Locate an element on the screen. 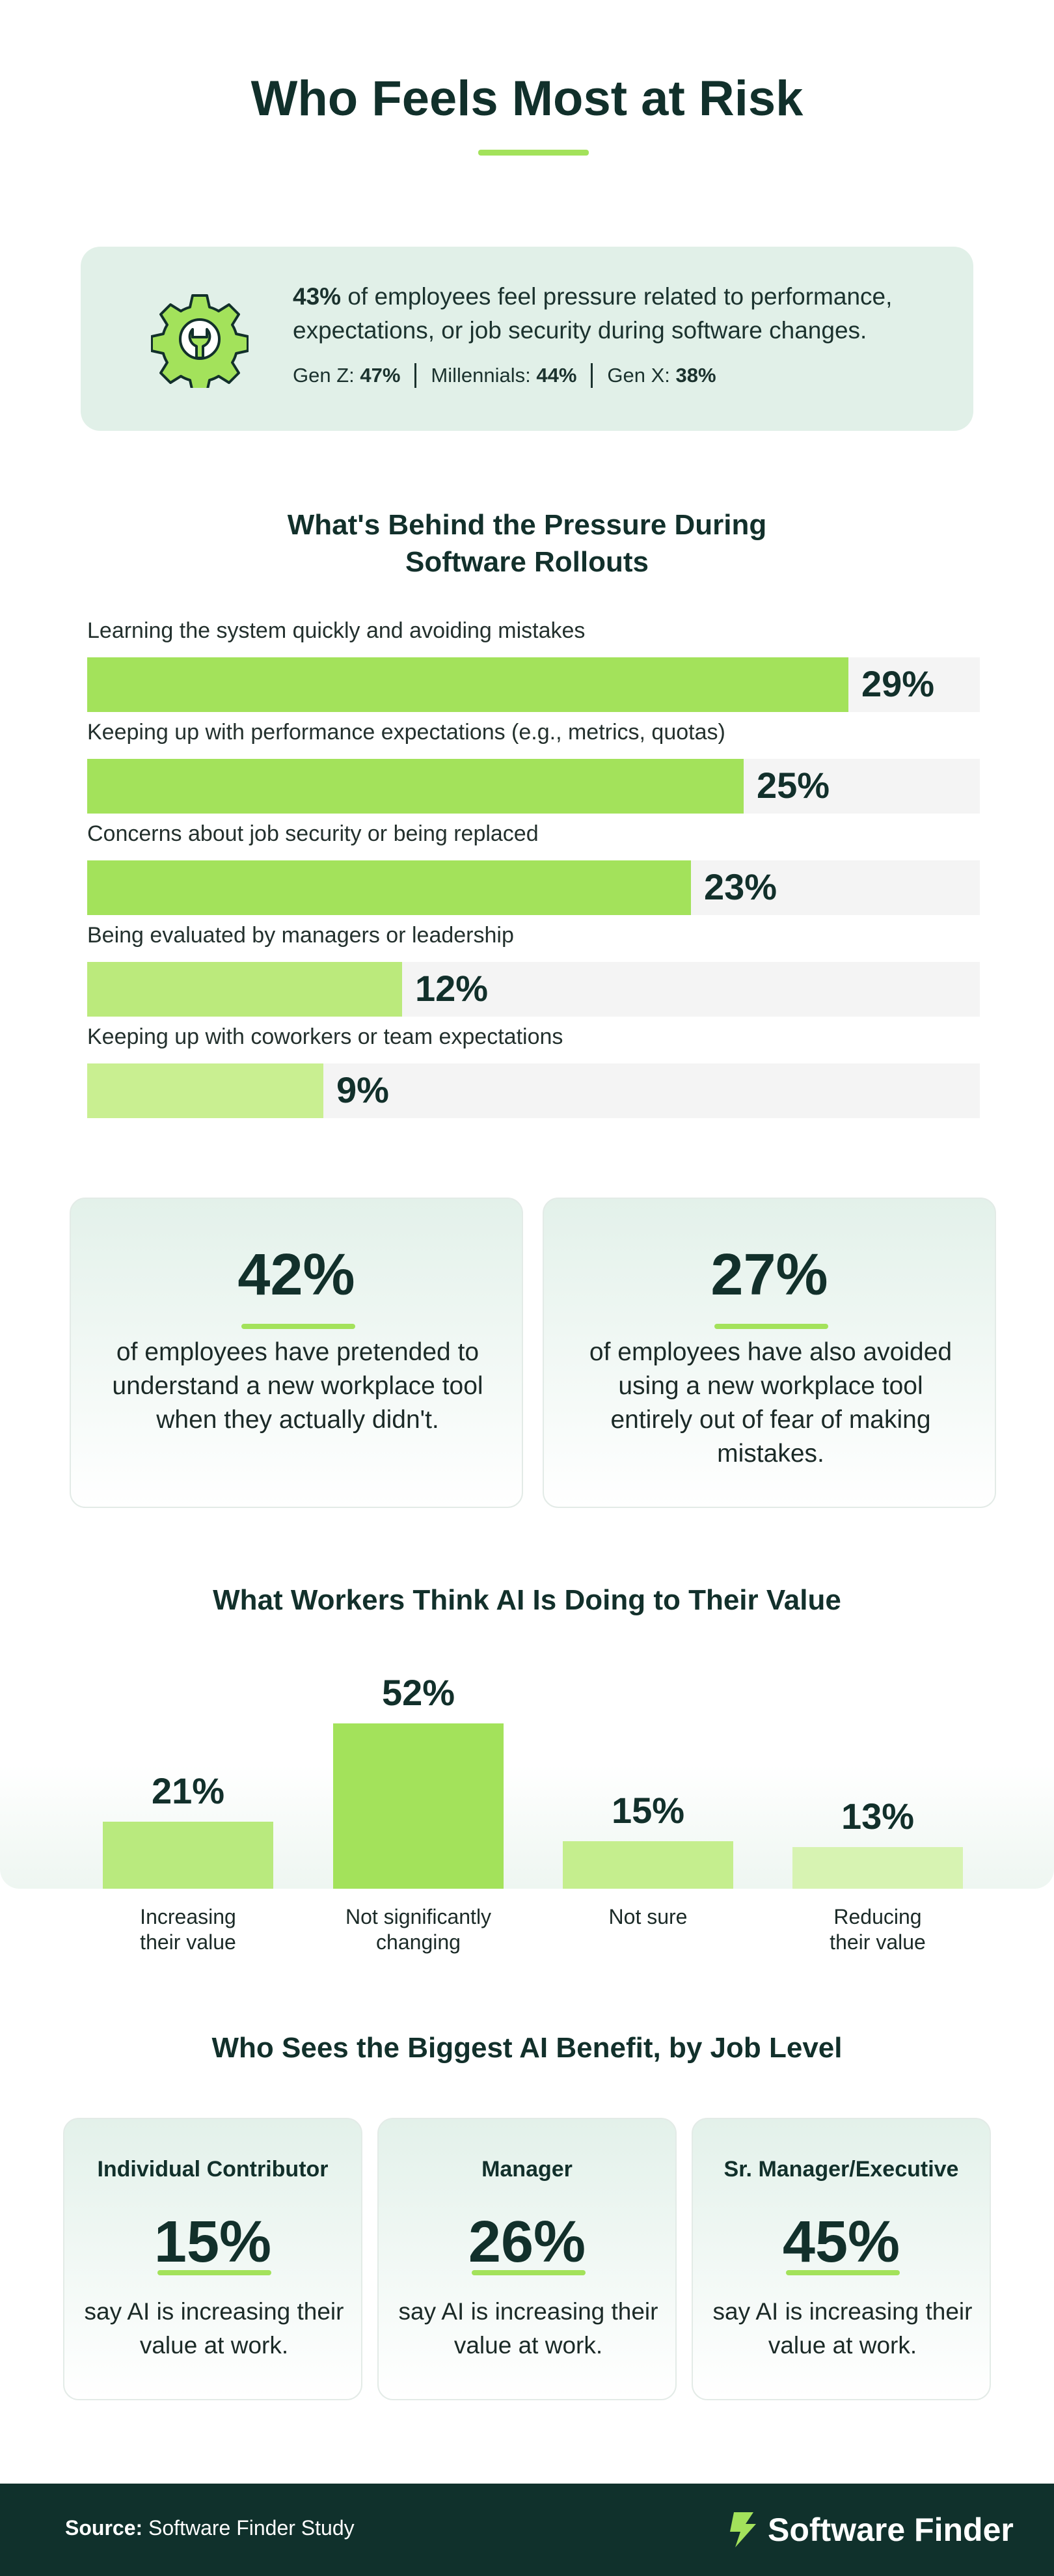 The width and height of the screenshot is (1054, 2576). bar-value-label: 12% is located at coordinates (452, 989).